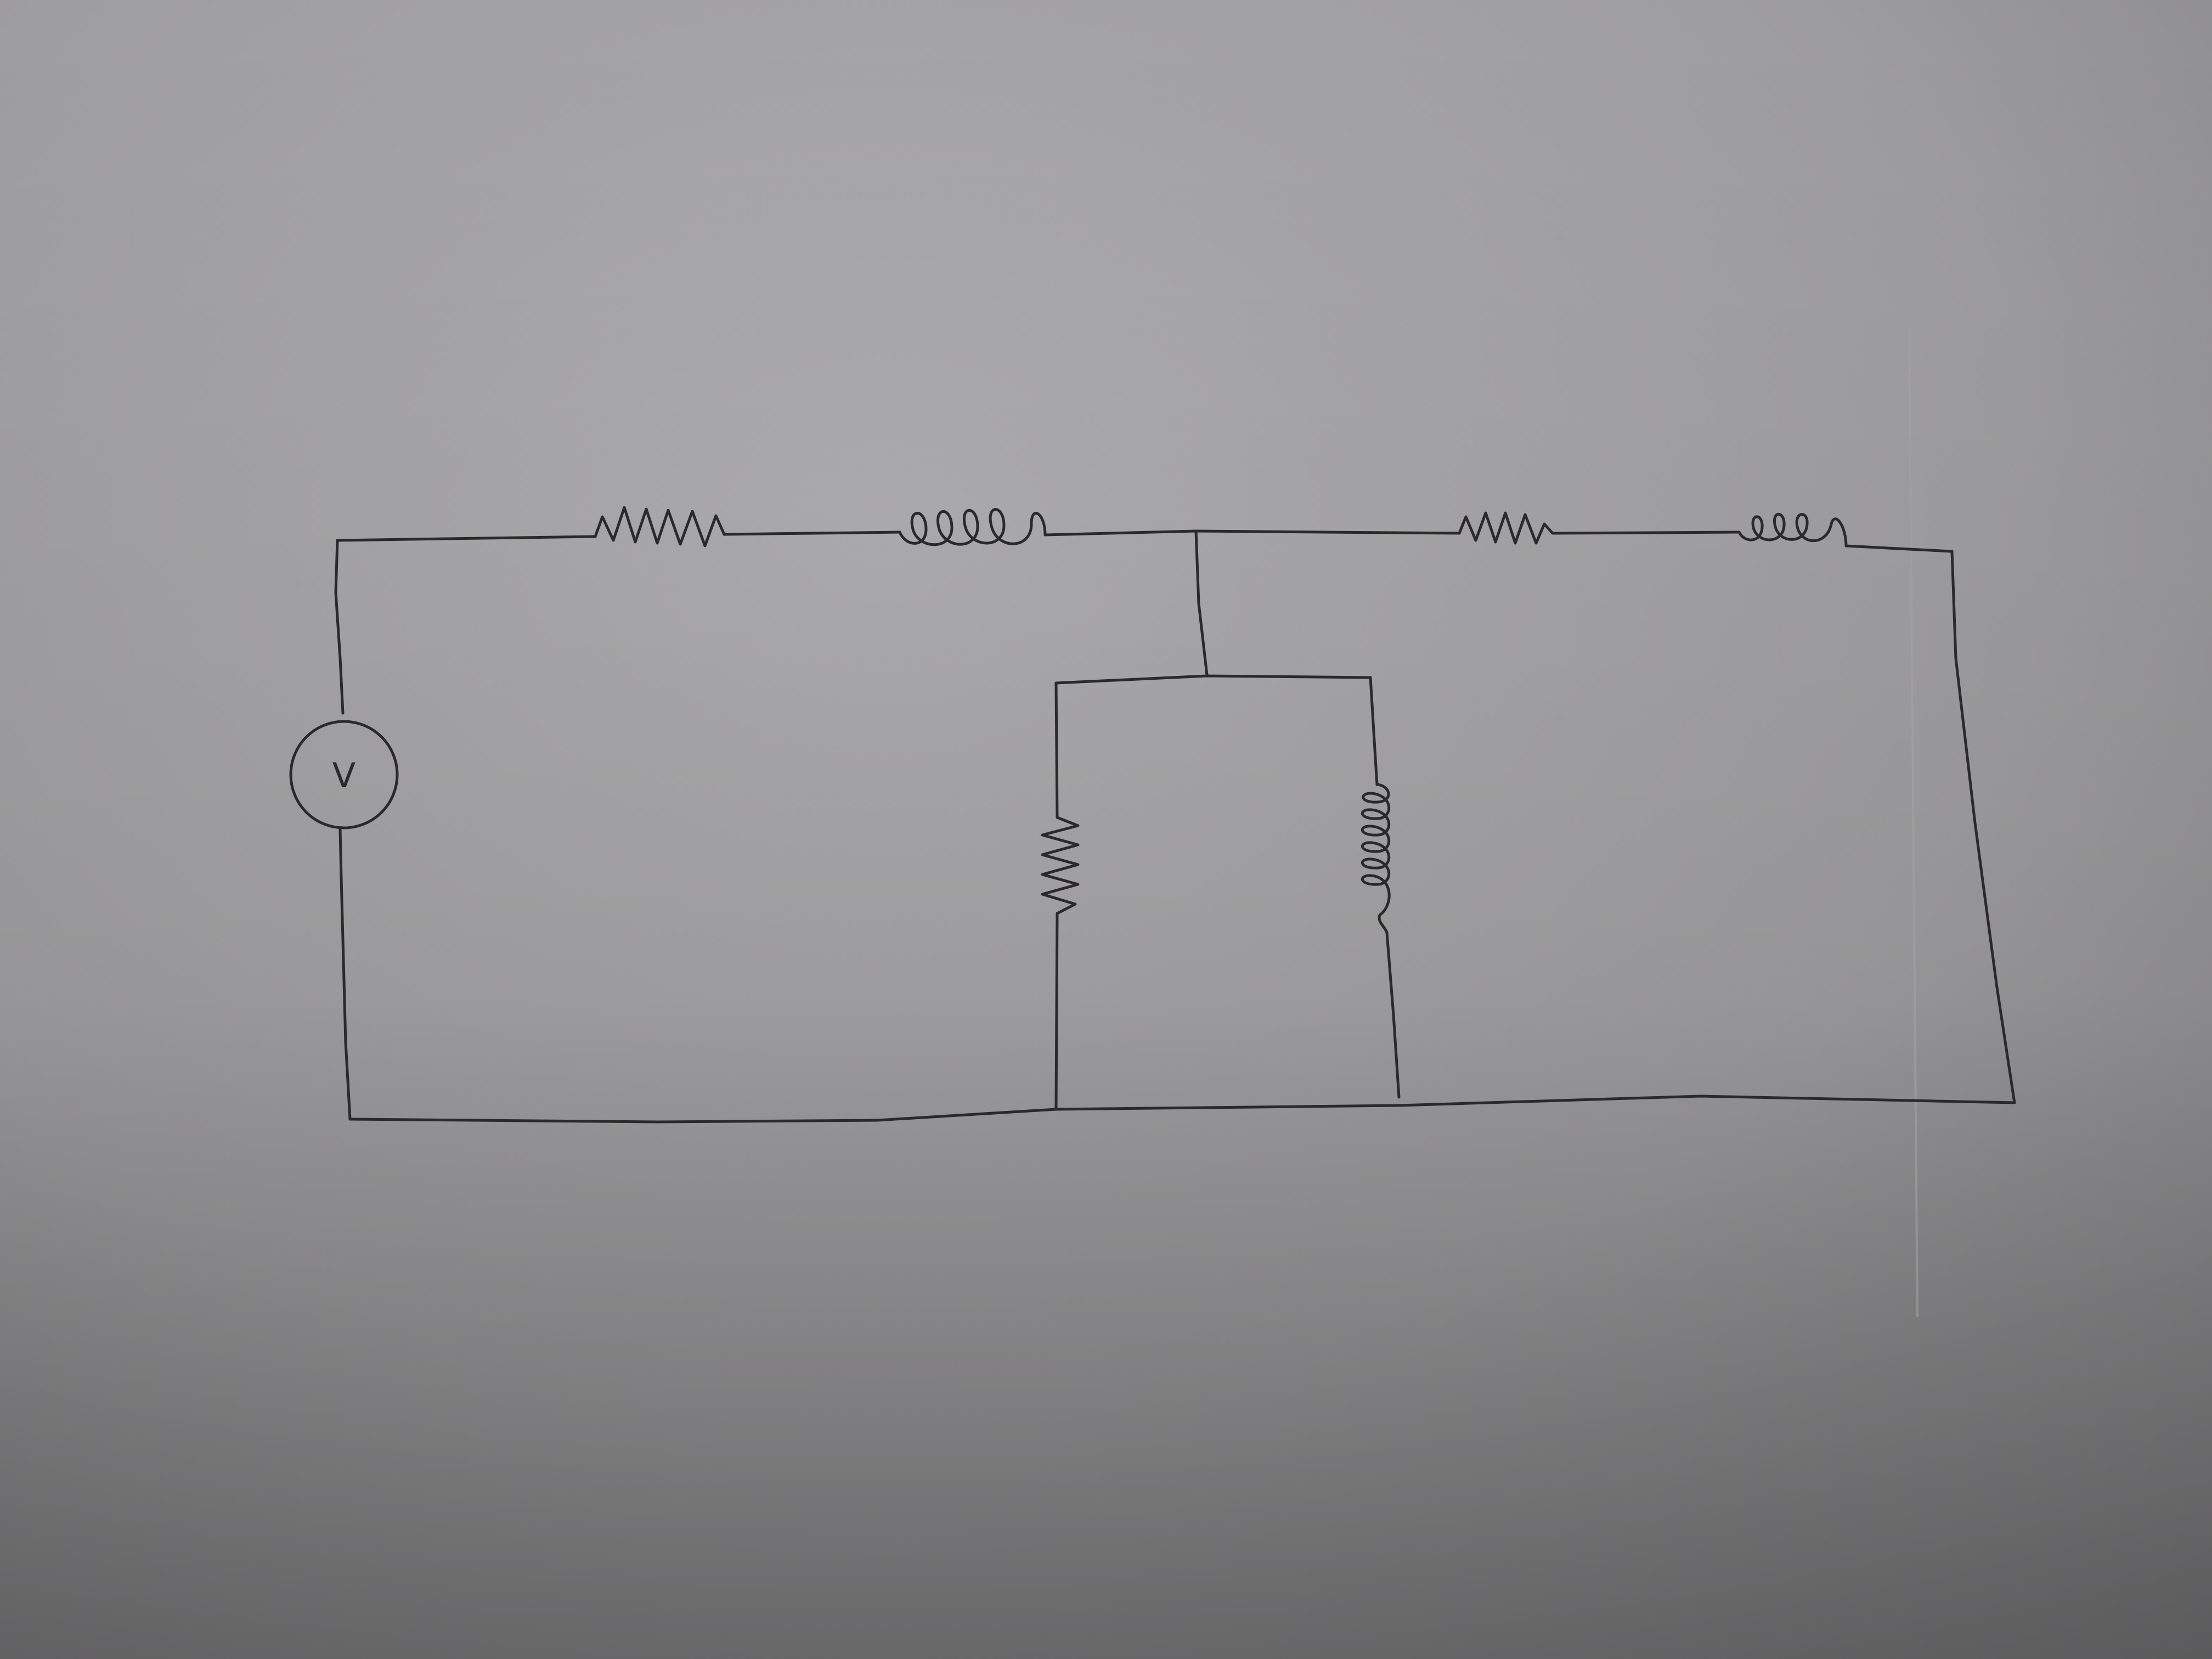 Image resolution: width=2212 pixels, height=1659 pixels. What do you see at coordinates (1646, 533) in the screenshot?
I see `wire-top-r2-l2` at bounding box center [1646, 533].